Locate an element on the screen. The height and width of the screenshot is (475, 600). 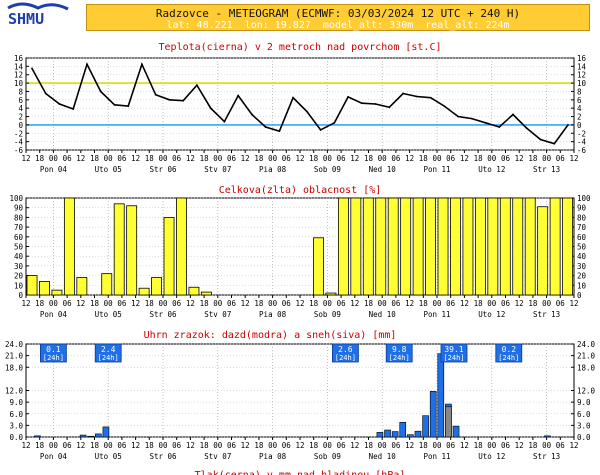
precip-y-label-left: 21.0 is located at coordinates (14, 356).